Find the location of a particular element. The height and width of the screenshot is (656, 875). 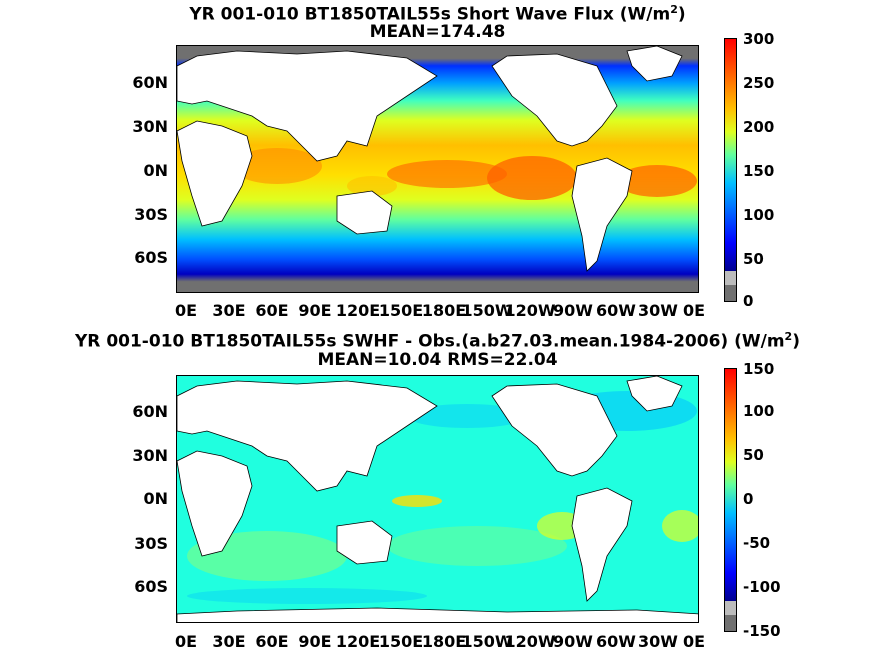

colorbar1-label: 300 is located at coordinates (759, 39).